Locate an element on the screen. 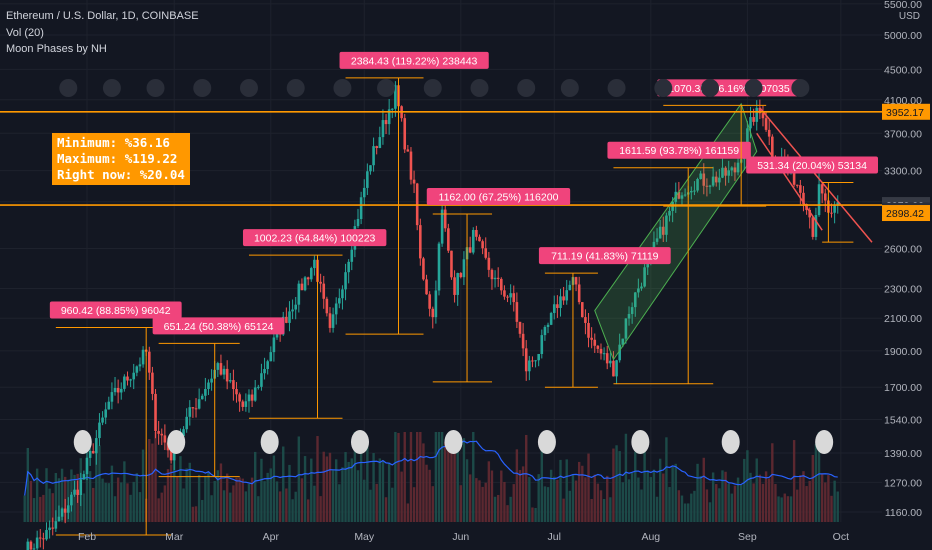  time-tick-label: Mar is located at coordinates (174, 537).